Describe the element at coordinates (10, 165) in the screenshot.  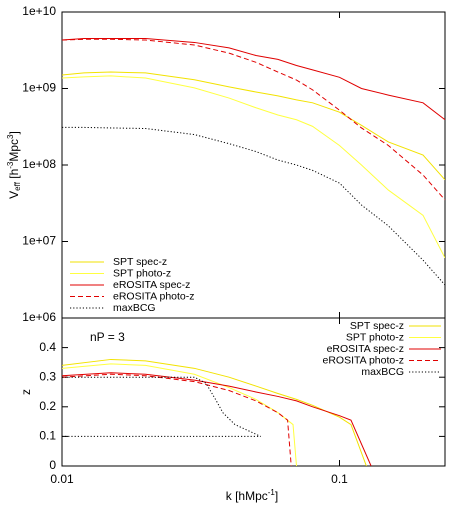
I see `y-axis-label-part: -3` at that location.